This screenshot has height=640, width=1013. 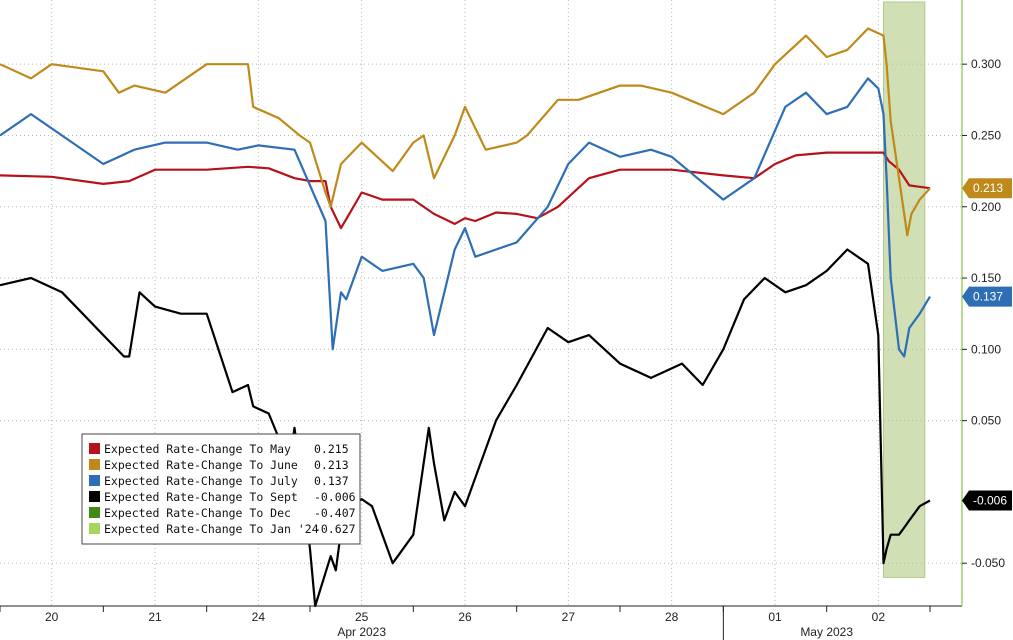 I want to click on last-value-badge: 0.213, so click(x=987, y=188).